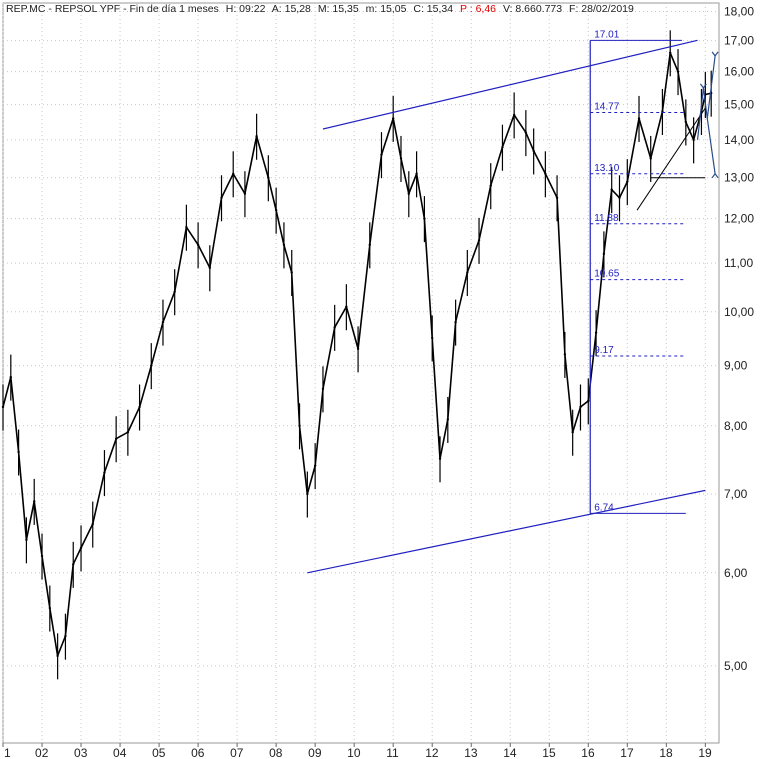 The width and height of the screenshot is (775, 759). I want to click on fib-level-label: 6.74, so click(604, 507).